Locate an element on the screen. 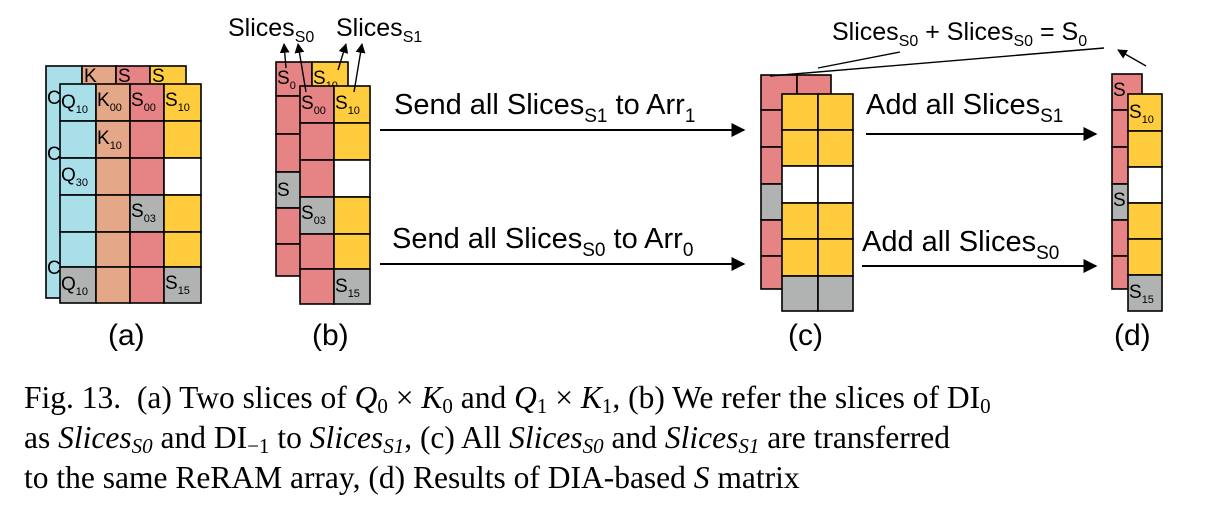 The width and height of the screenshot is (1210, 527). label-q10-top: Q10 is located at coordinates (74, 104).